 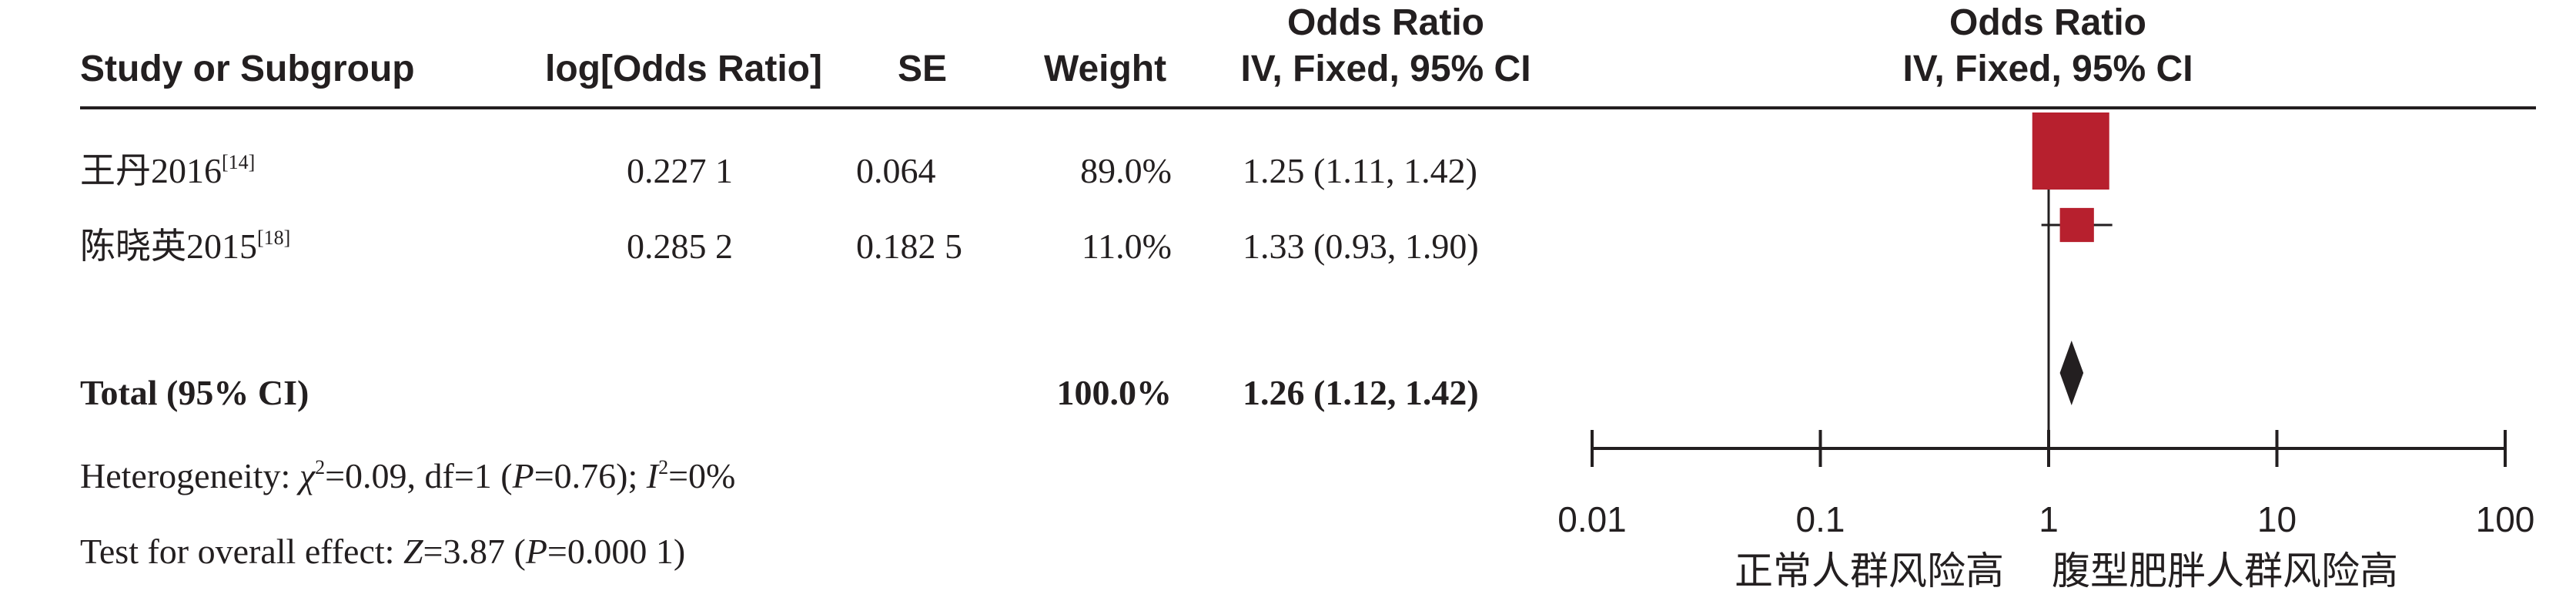 What do you see at coordinates (909, 246) in the screenshot?
I see `study-se-2: 0.182 5` at bounding box center [909, 246].